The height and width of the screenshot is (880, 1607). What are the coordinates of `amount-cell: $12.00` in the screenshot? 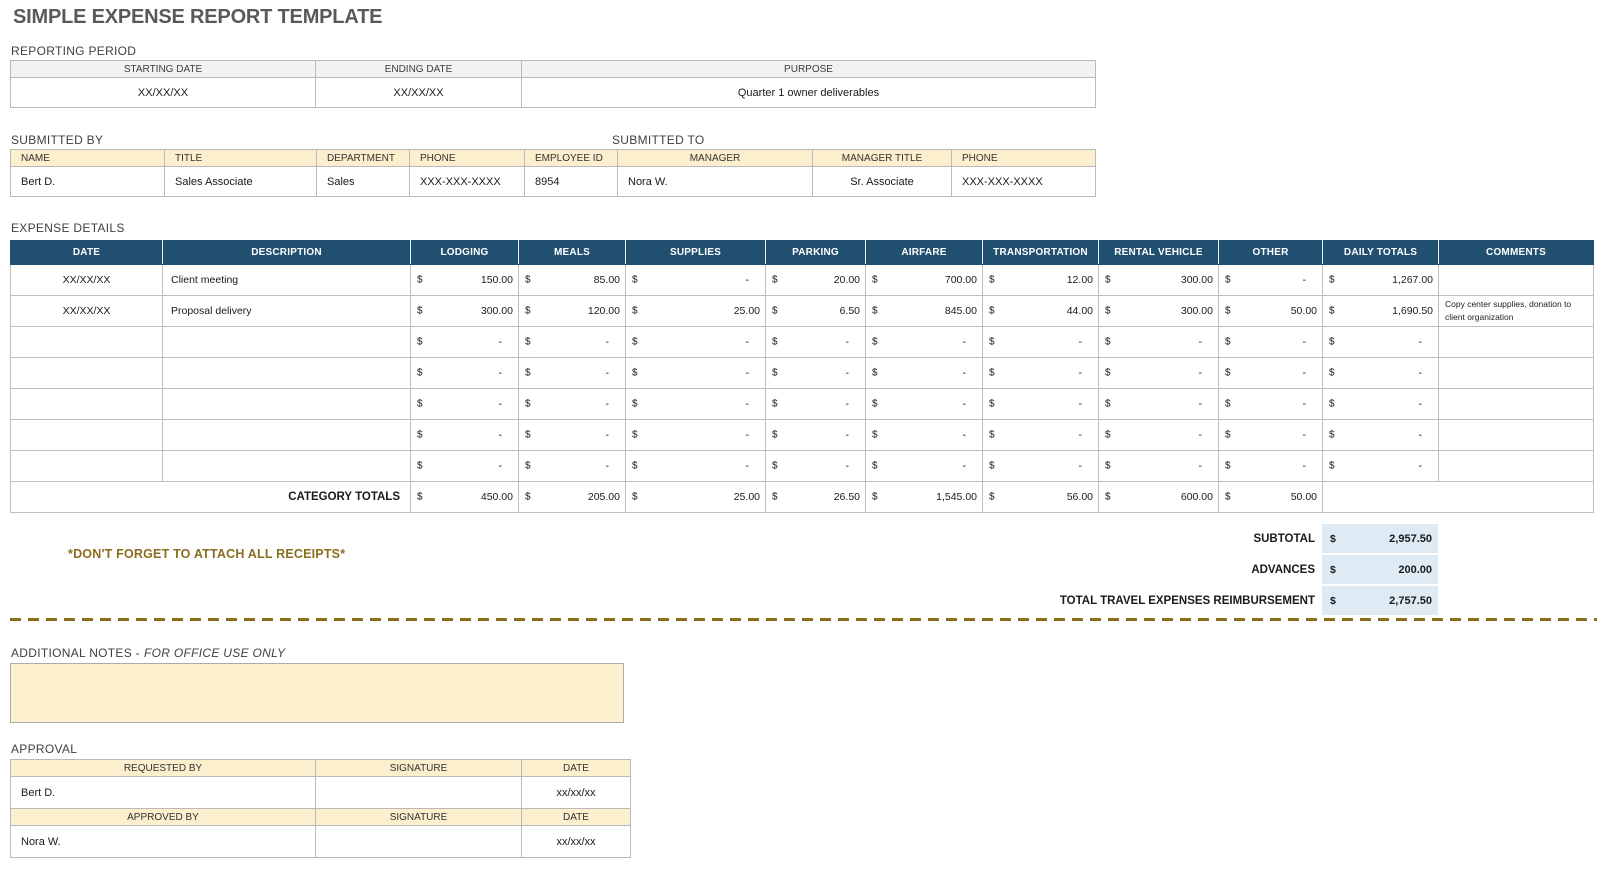 It's located at (1040, 280).